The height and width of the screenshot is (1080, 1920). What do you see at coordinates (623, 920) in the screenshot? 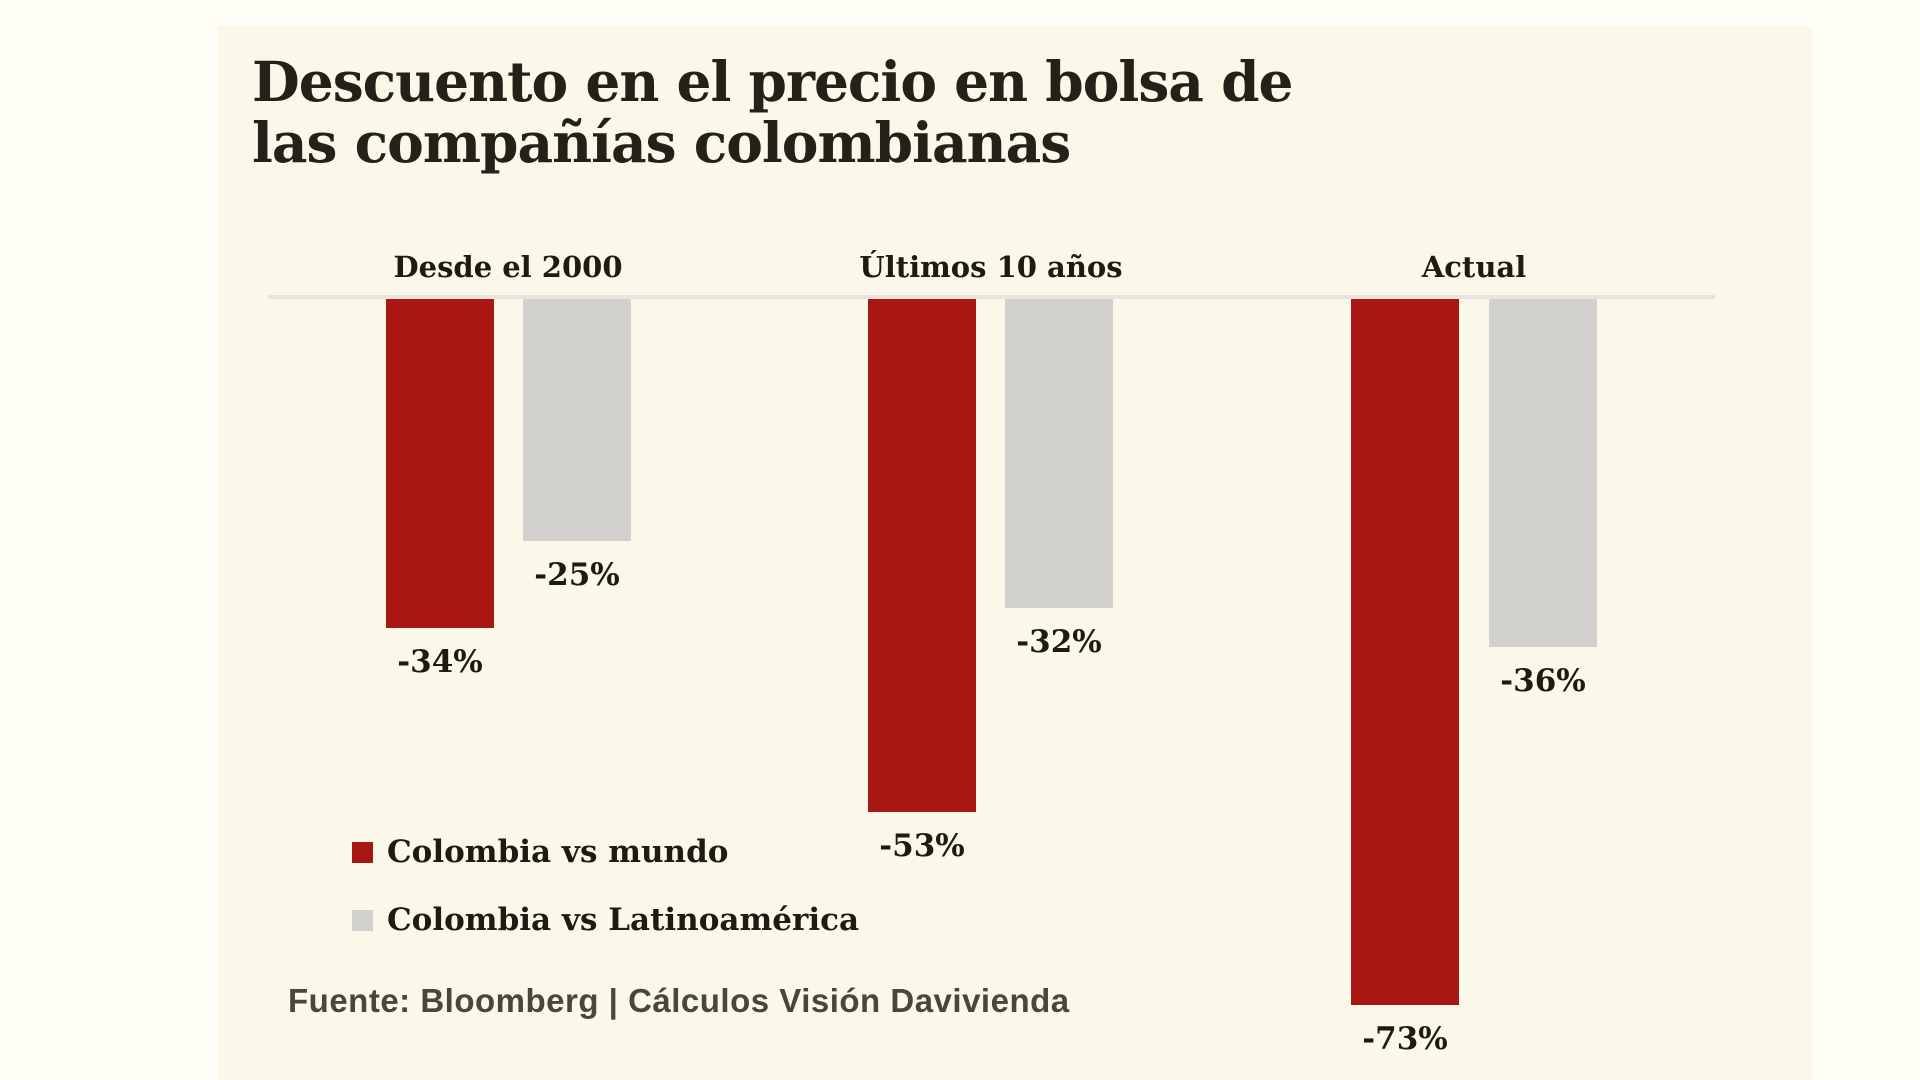
I see `legend-label: Colombia vs Latinoamérica` at bounding box center [623, 920].